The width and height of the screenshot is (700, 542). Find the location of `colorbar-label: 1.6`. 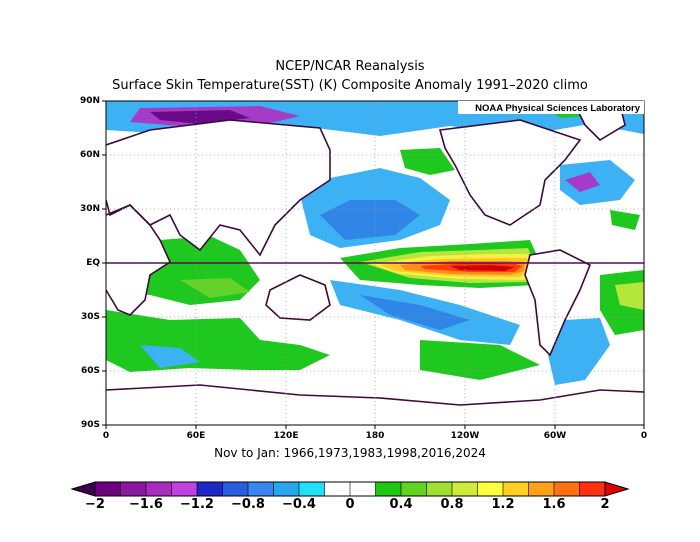

colorbar-label: 1.6 is located at coordinates (554, 504).